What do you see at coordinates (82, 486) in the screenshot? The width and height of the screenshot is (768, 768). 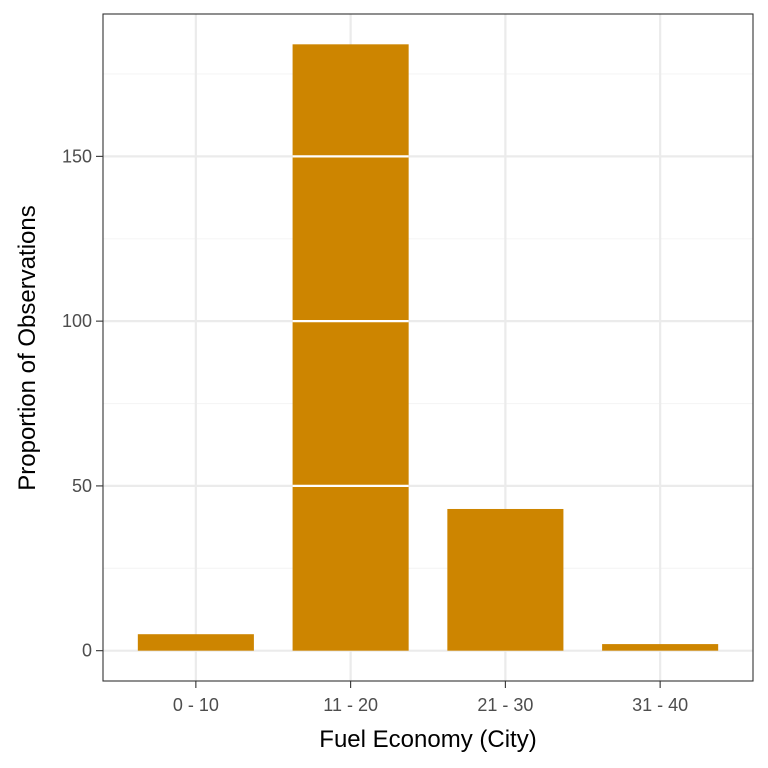 I see `y-tick-label: 50` at bounding box center [82, 486].